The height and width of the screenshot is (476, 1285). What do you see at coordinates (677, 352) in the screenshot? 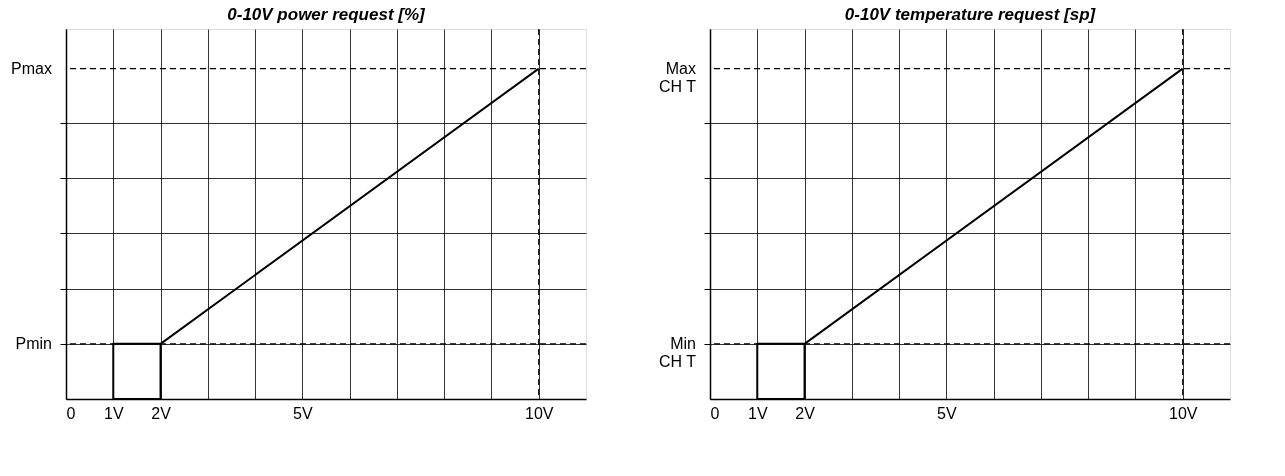
I see `ref-line-label: Min CH T` at bounding box center [677, 352].